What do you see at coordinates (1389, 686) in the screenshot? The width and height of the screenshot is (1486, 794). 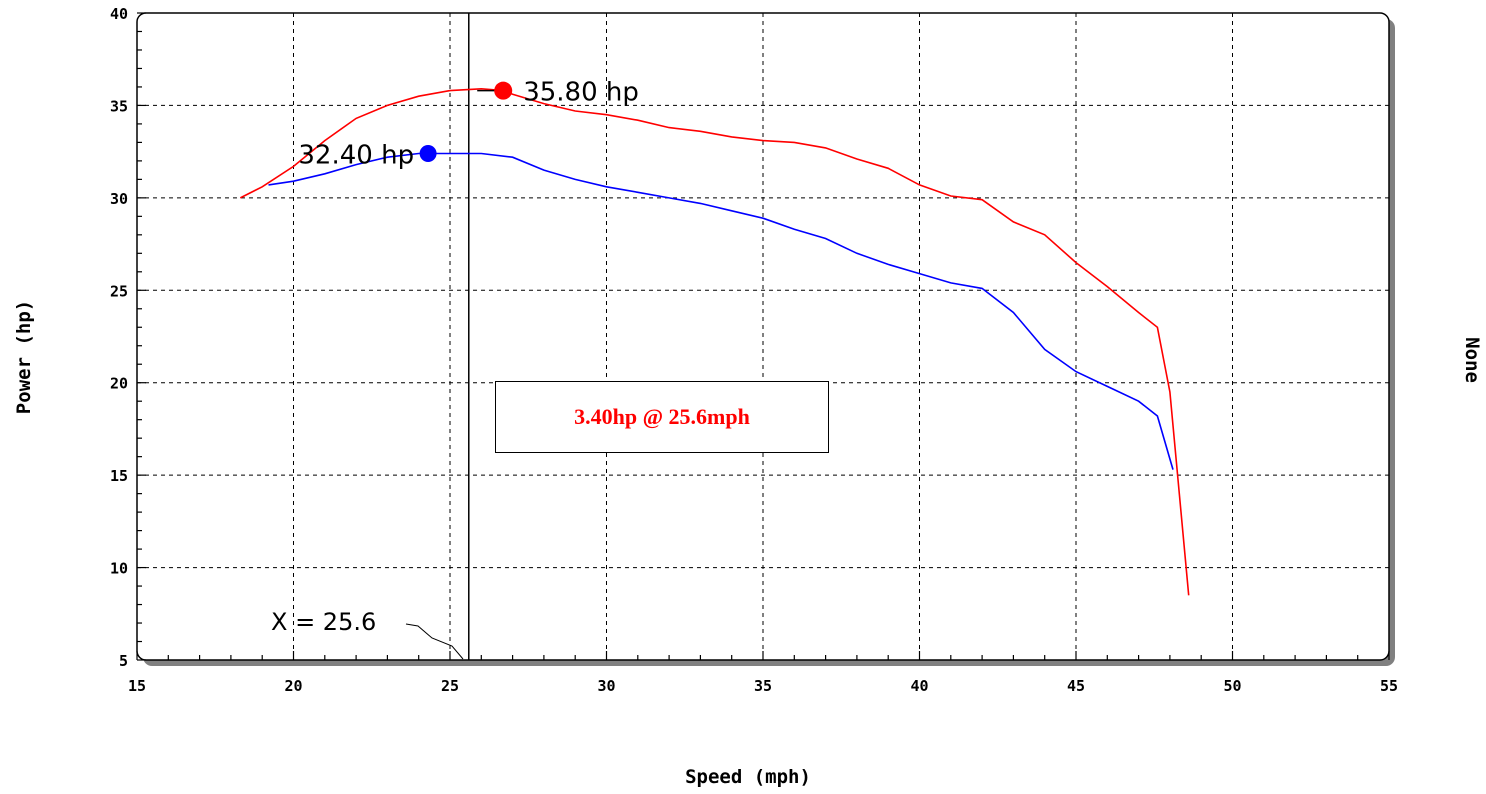 I see `x-tick-label: 55` at bounding box center [1389, 686].